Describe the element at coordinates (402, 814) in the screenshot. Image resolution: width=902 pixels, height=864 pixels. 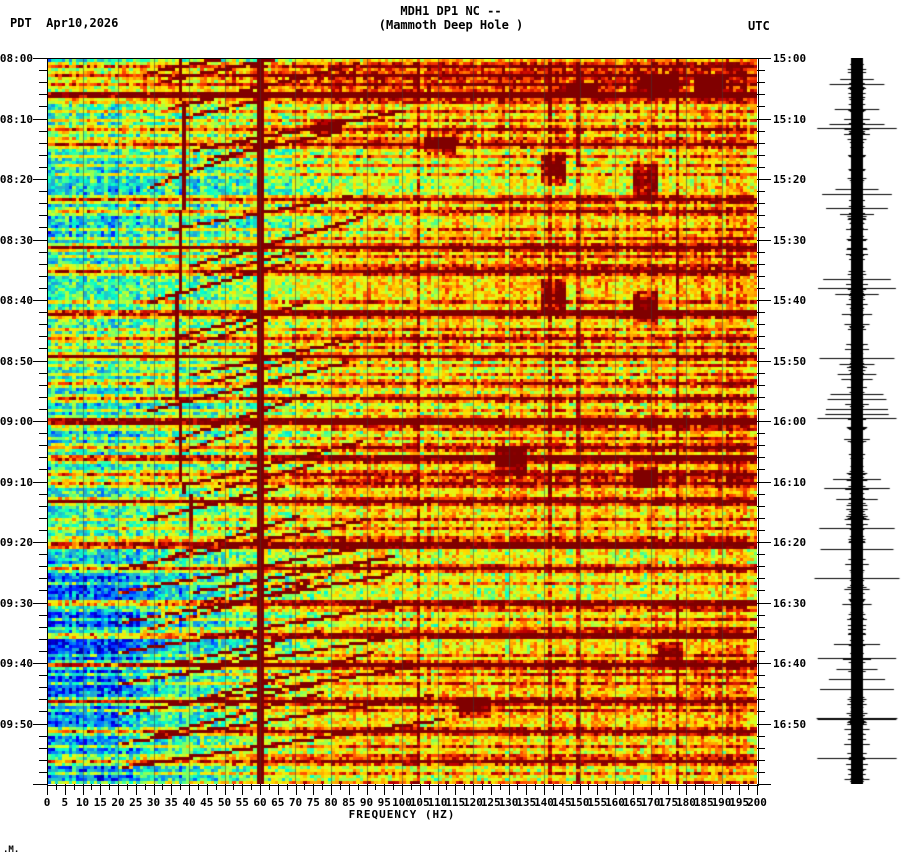
I see `frequency-axis-title: FREQUENCY (HZ)` at that location.